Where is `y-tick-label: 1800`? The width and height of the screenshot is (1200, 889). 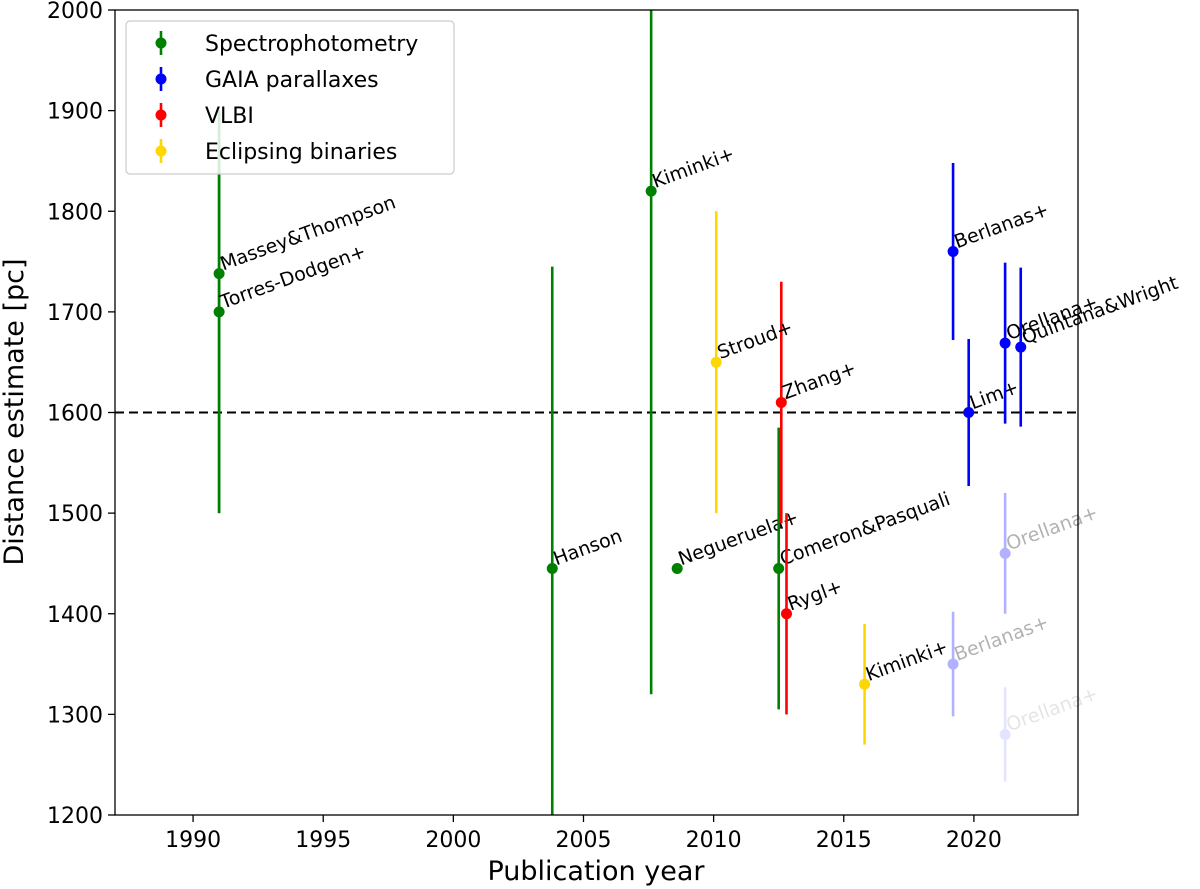
y-tick-label: 1800 is located at coordinates (75, 212).